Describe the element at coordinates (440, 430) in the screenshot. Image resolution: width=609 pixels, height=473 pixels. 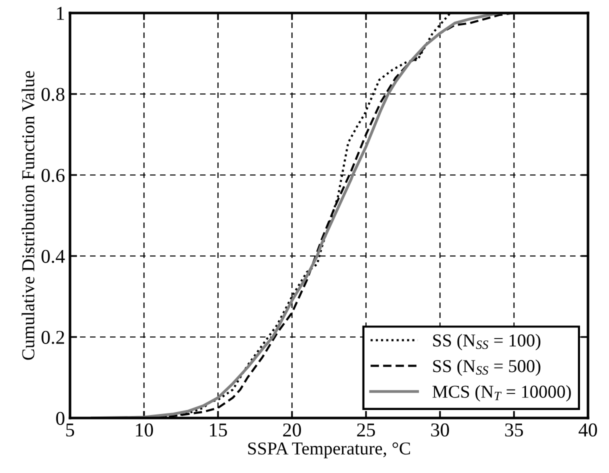
I see `x-tick-label: 30` at that location.